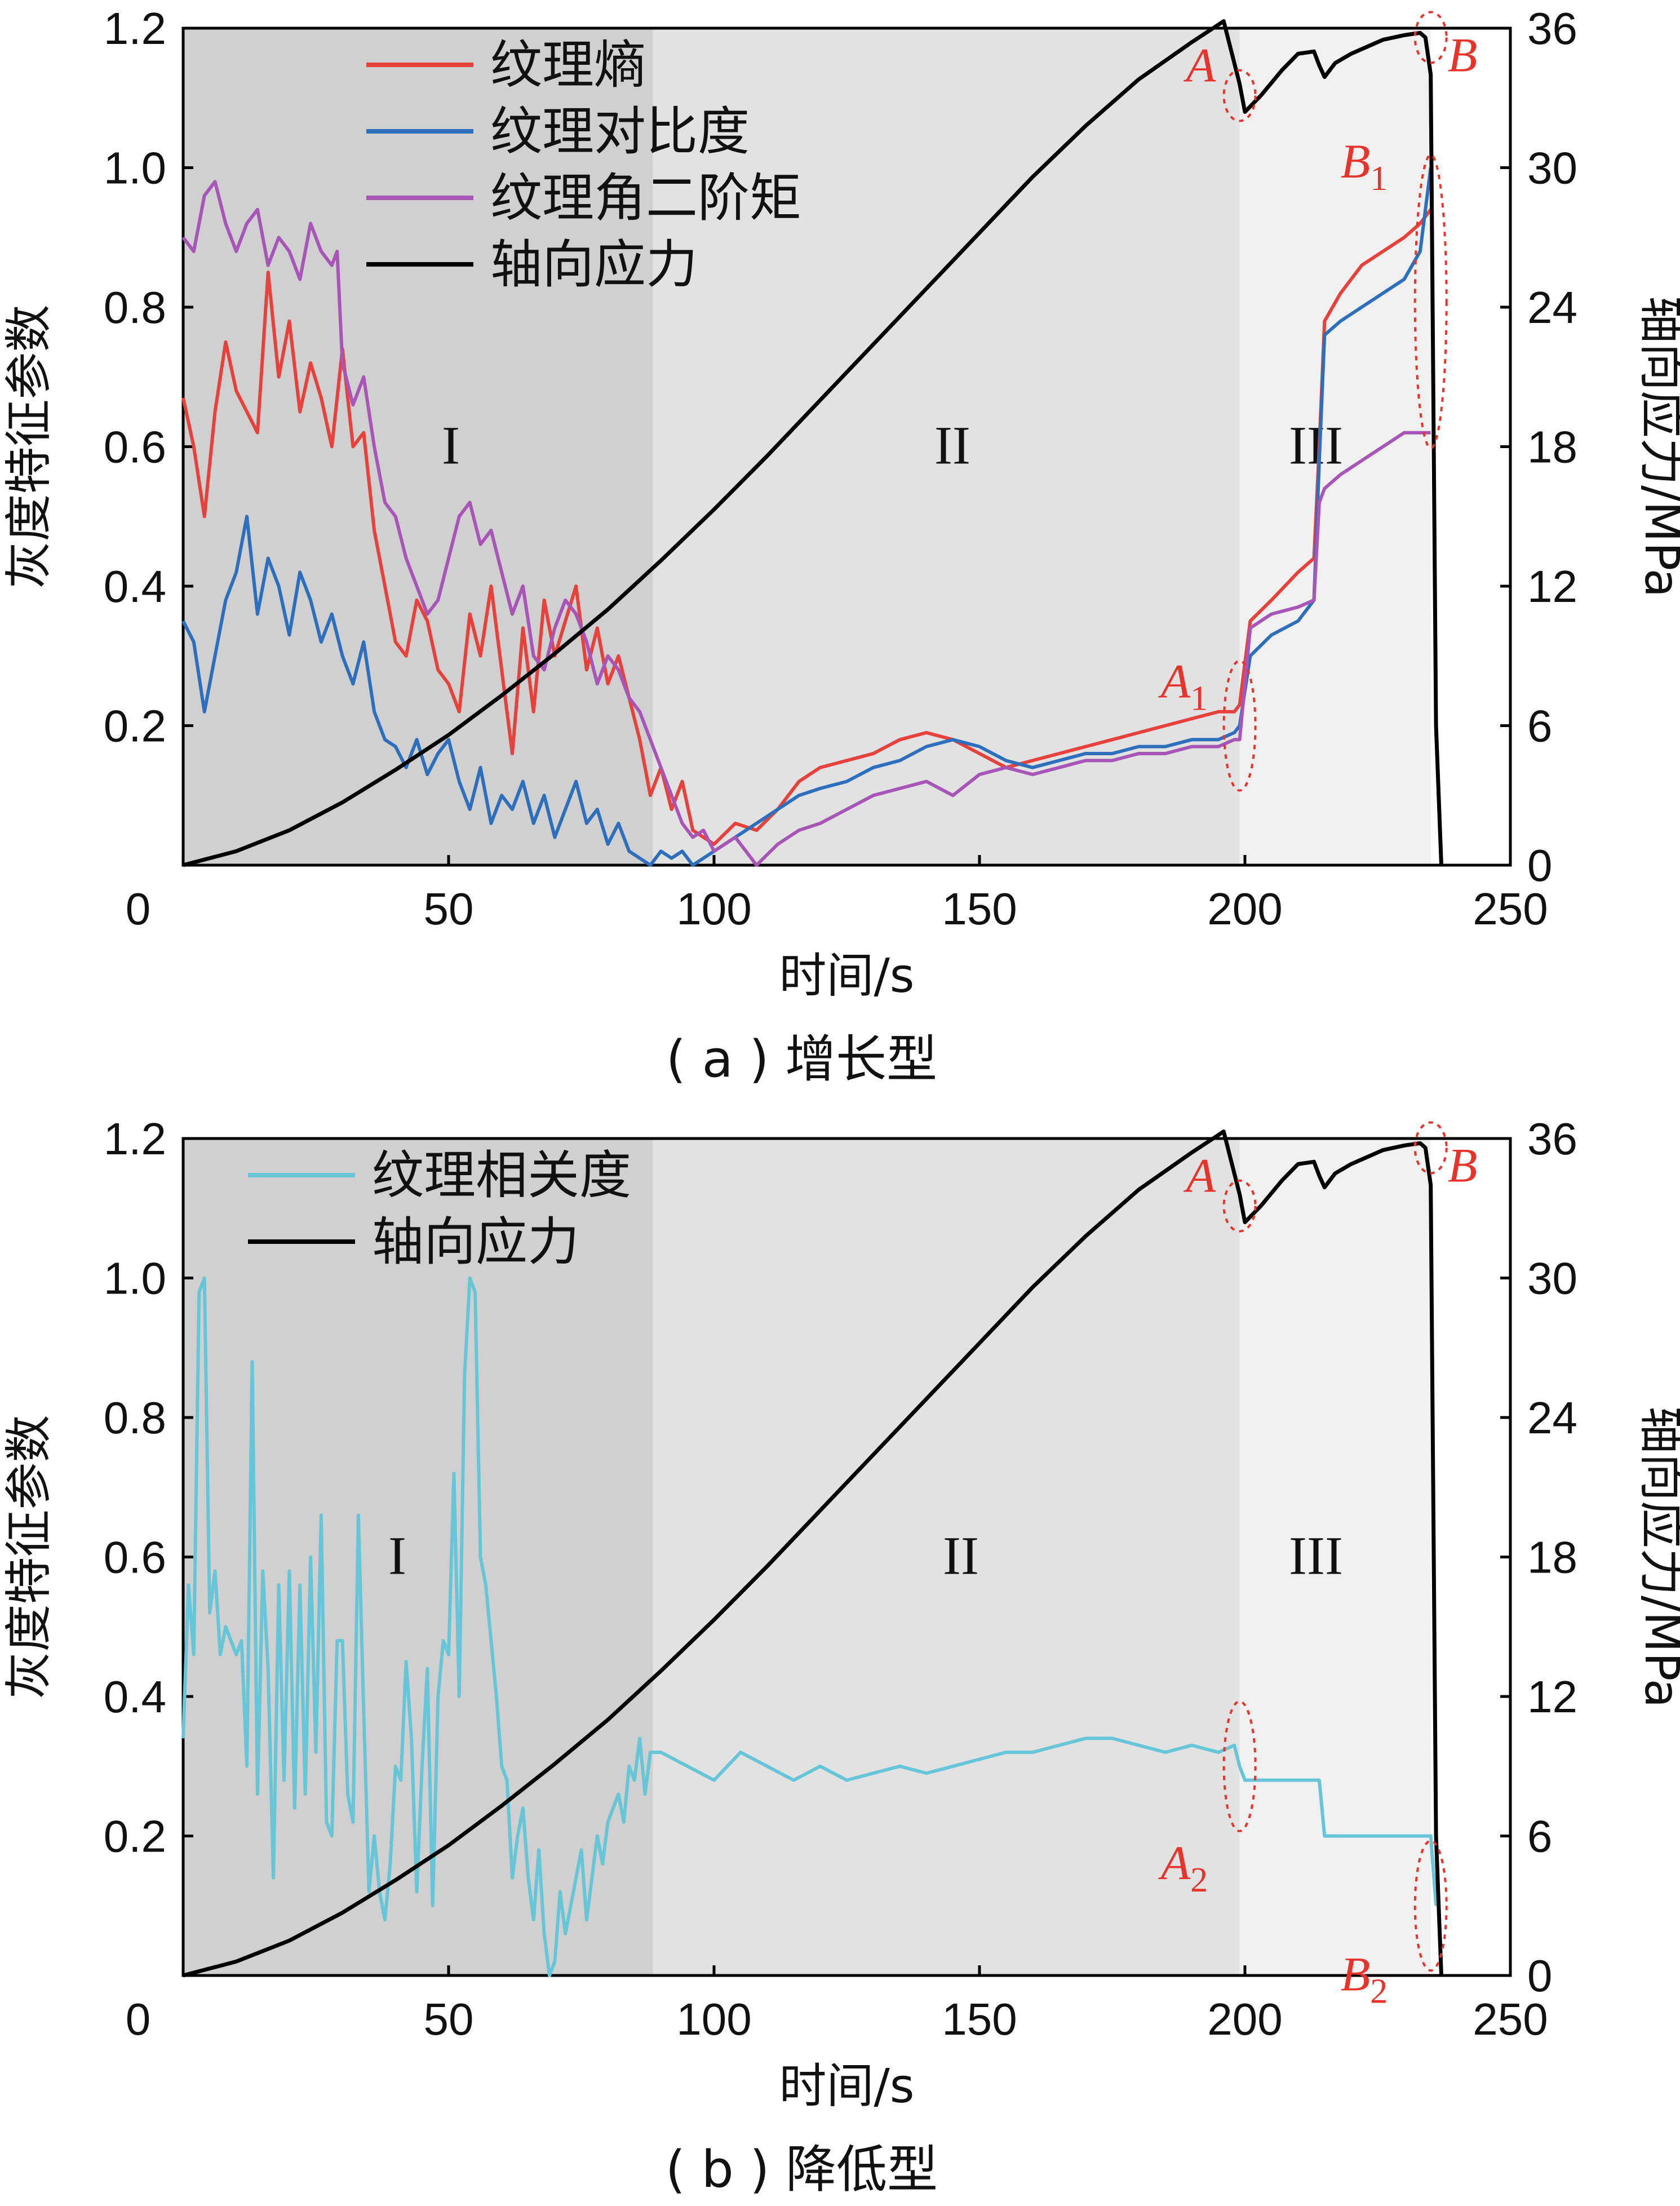  What do you see at coordinates (568, 65) in the screenshot?
I see `legend-label-entropy: 纹理熵` at bounding box center [568, 65].